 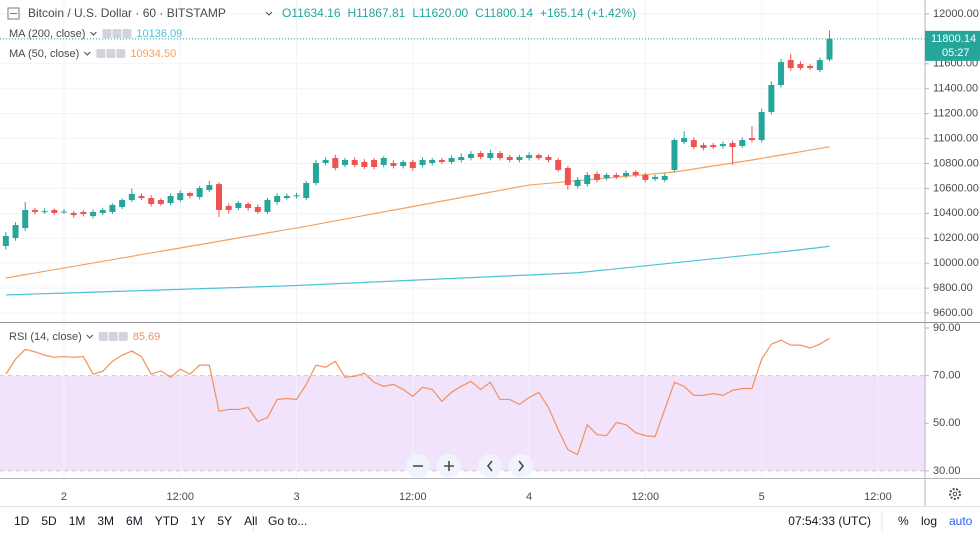 I want to click on x-tick-label: 3, so click(x=296, y=497).